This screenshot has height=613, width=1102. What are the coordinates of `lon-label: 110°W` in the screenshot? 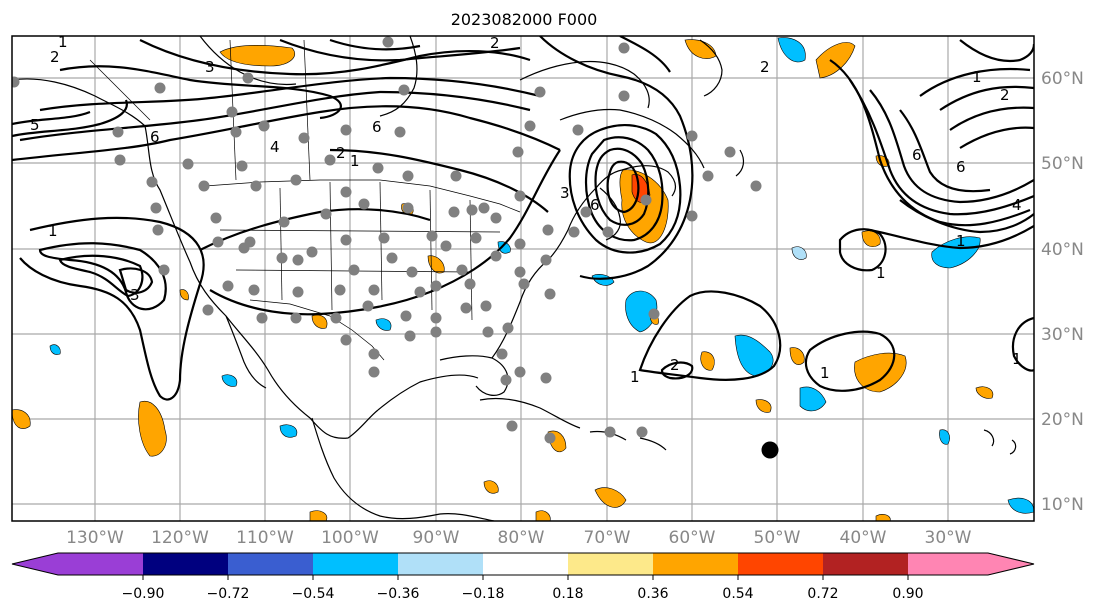 It's located at (265, 538).